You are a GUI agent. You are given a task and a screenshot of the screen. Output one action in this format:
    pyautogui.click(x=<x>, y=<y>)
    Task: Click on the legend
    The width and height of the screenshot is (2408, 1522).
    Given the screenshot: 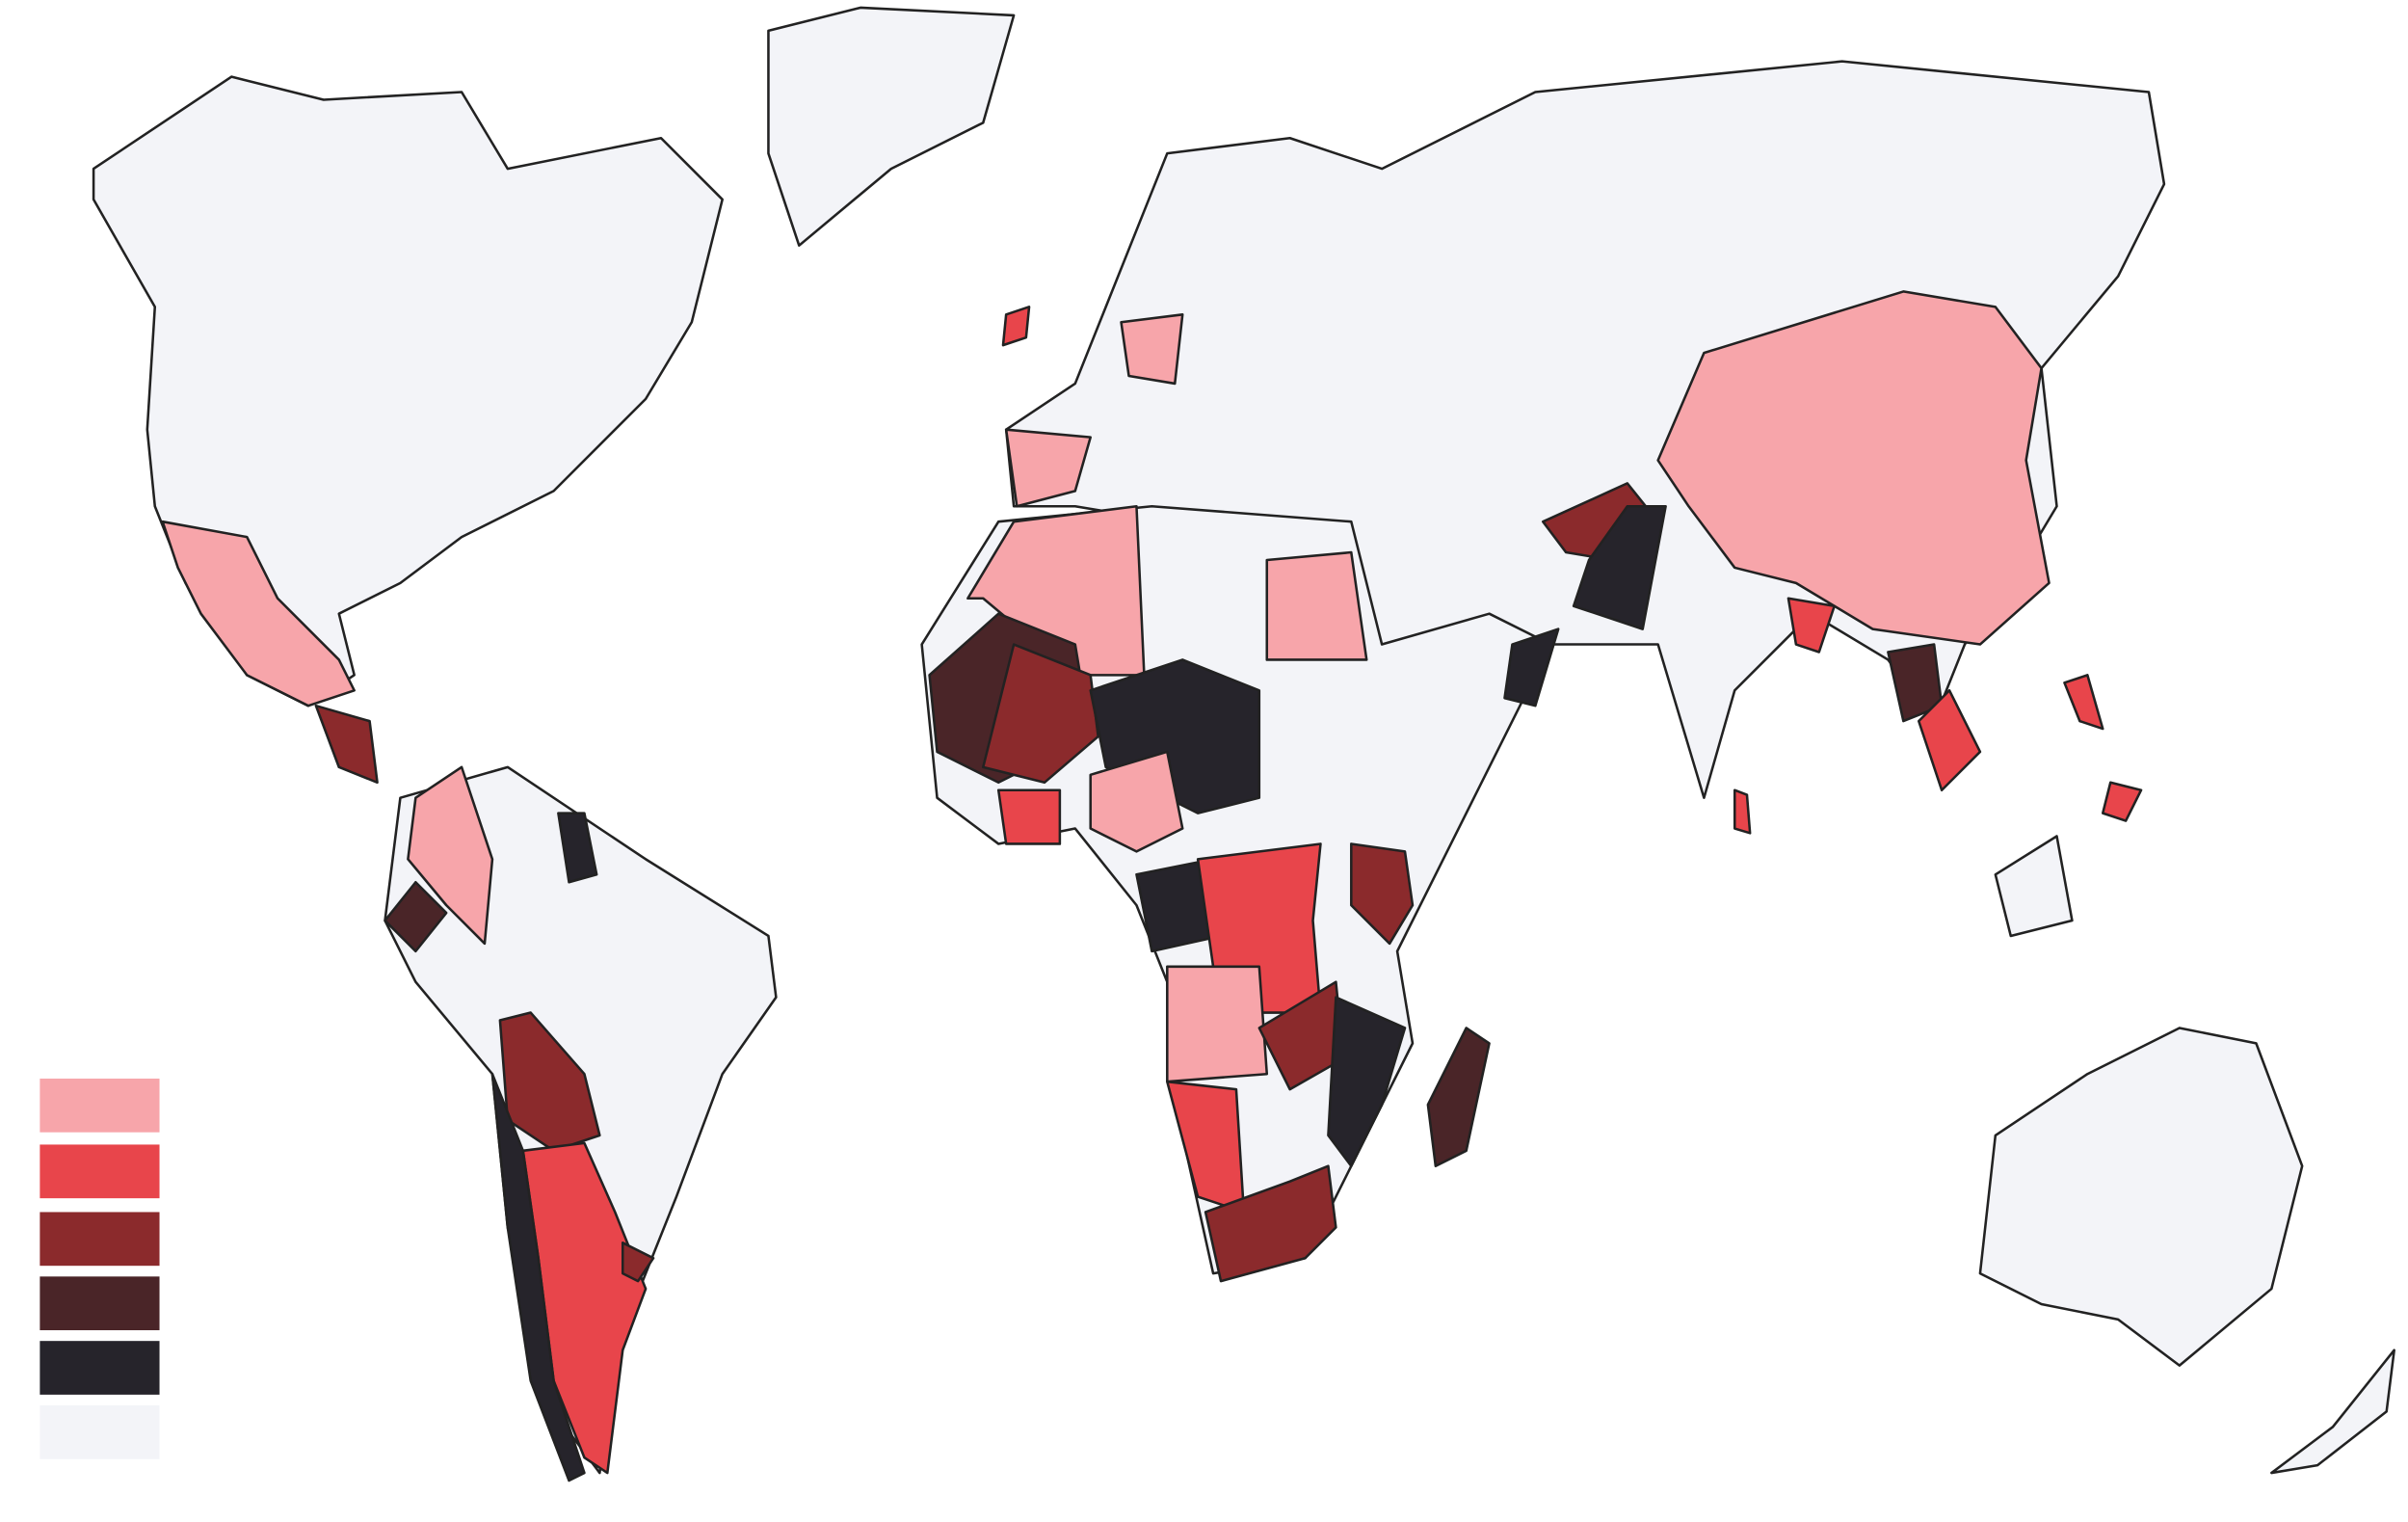 What is the action you would take?
    pyautogui.click(x=100, y=1268)
    